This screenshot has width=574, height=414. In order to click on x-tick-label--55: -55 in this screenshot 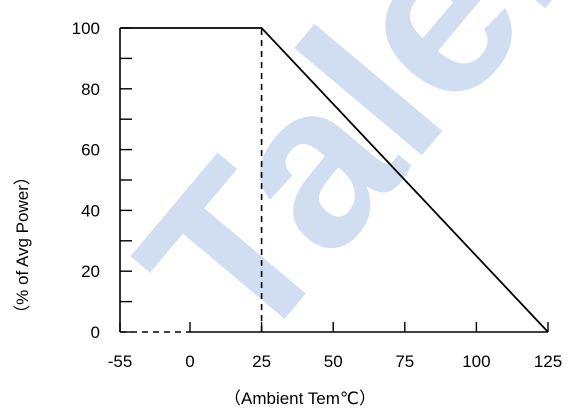, I will do `click(120, 361)`.